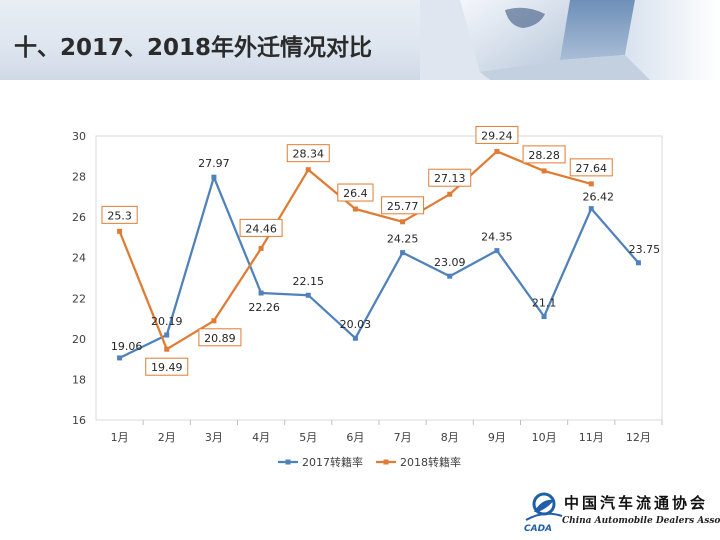 This screenshot has height=540, width=720. Describe the element at coordinates (591, 437) in the screenshot. I see `x-tick-label: 11月` at that location.